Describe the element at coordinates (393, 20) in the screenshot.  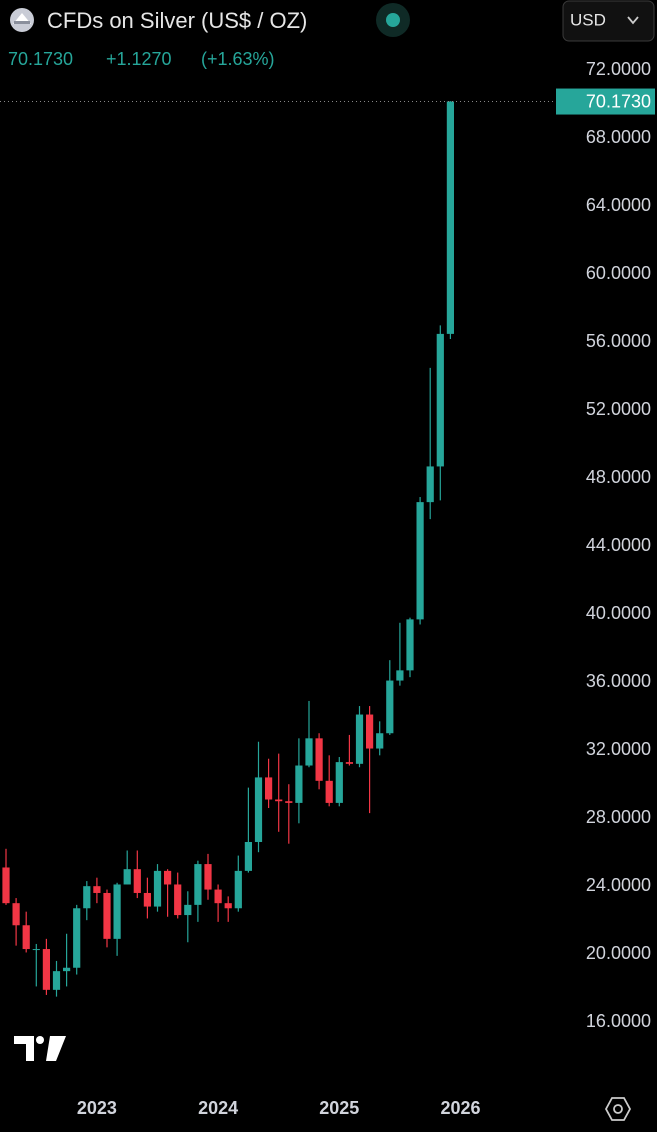
I see `market-status` at that location.